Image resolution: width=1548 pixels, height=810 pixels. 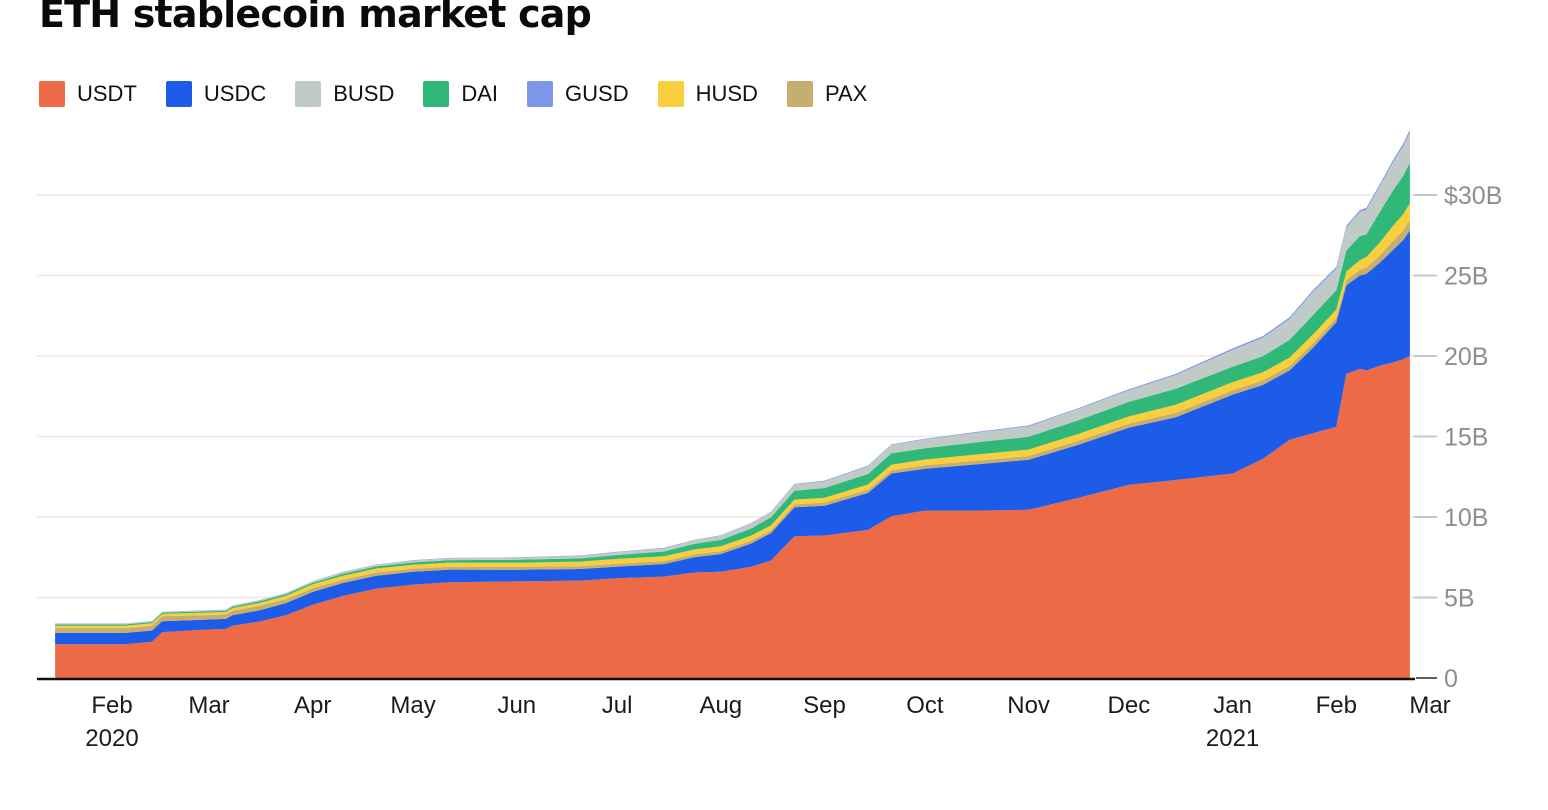 What do you see at coordinates (824, 705) in the screenshot?
I see `x-axis-label-sep: Sep` at bounding box center [824, 705].